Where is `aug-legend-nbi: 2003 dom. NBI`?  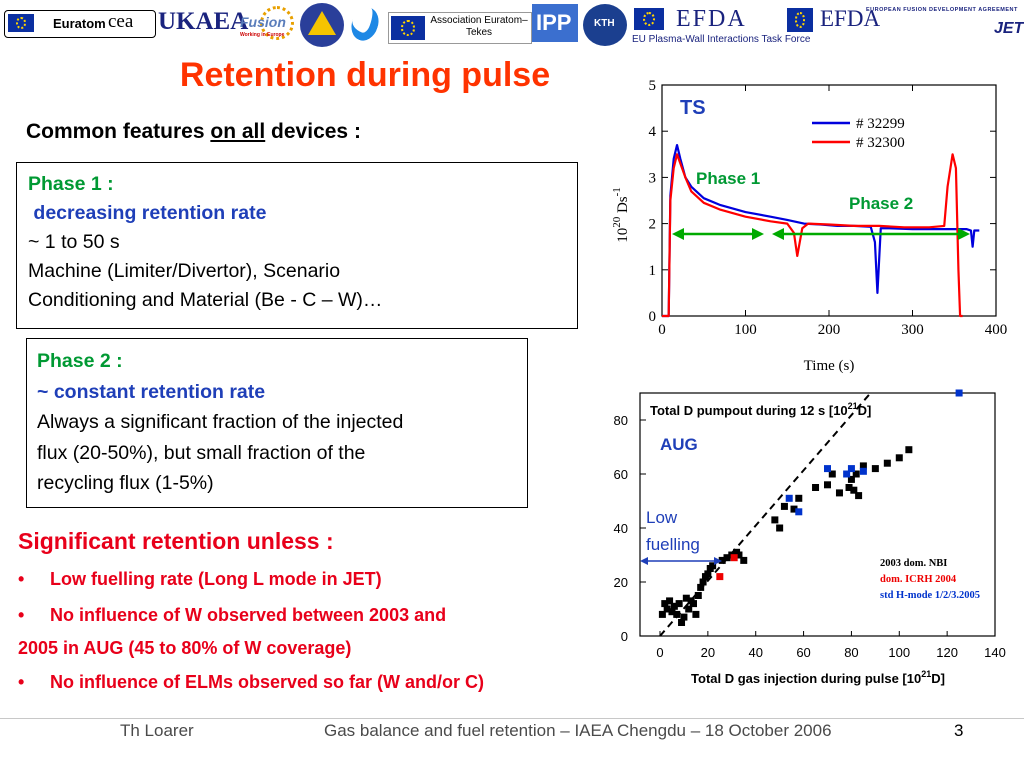 aug-legend-nbi: 2003 dom. NBI is located at coordinates (913, 563).